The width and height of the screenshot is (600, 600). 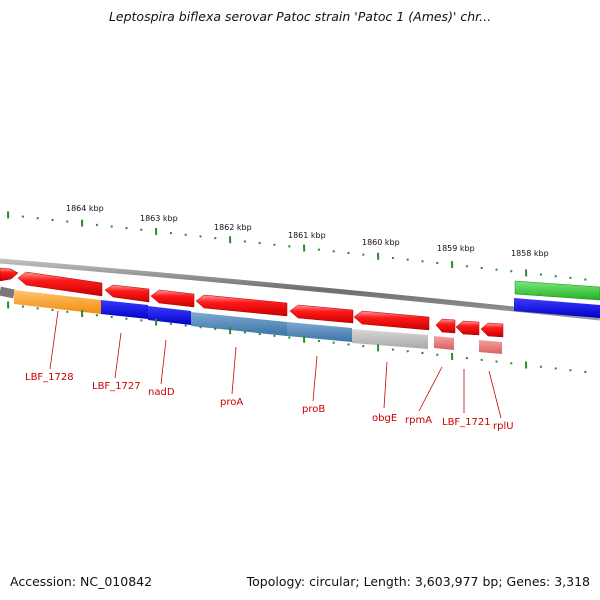 What do you see at coordinates (7, 292) in the screenshot?
I see `backbone-left` at bounding box center [7, 292].